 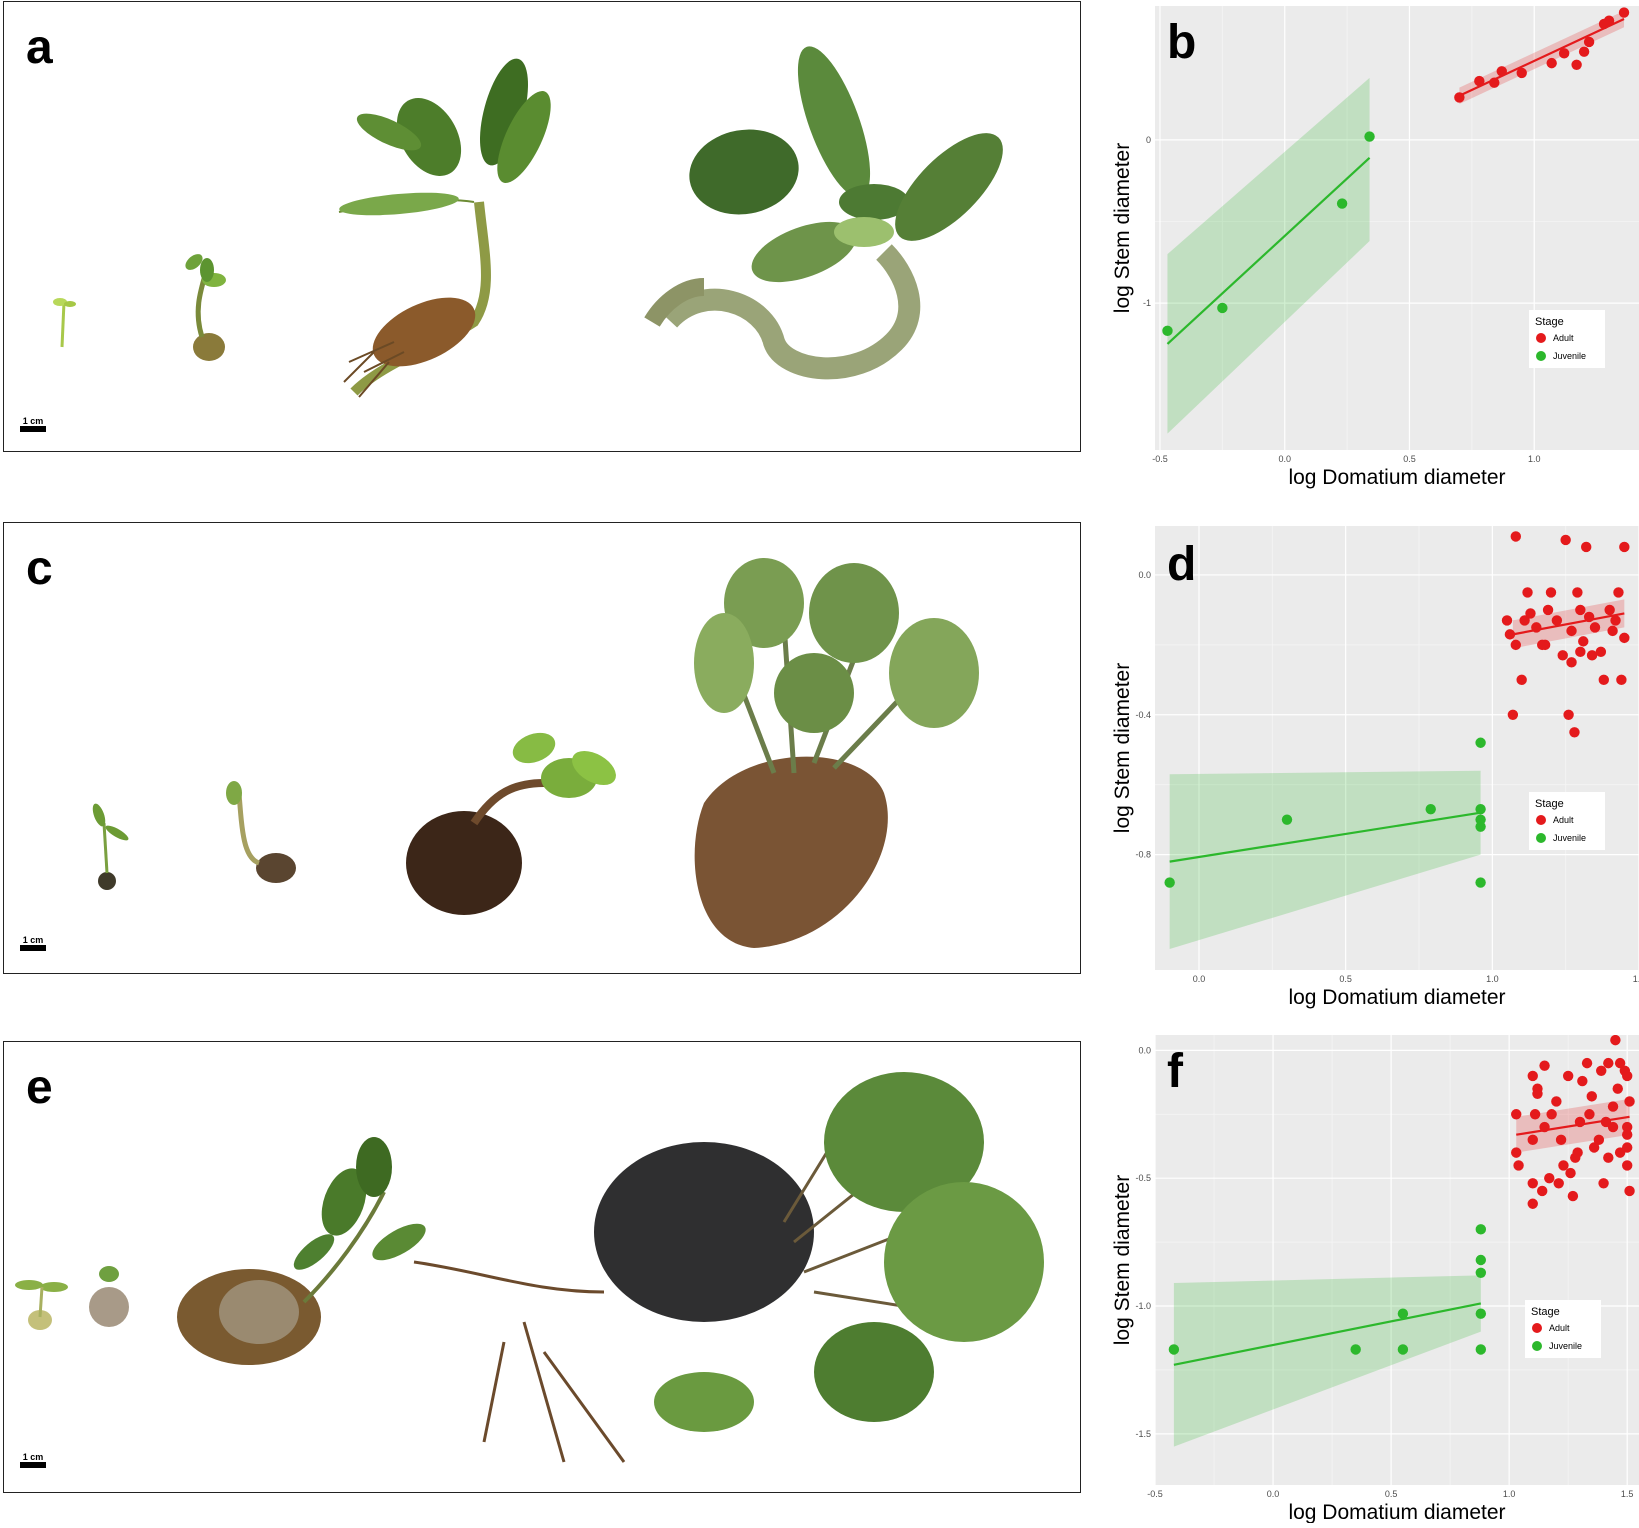 I want to click on y-axis-label: log Stem diameter, so click(x=1122, y=748).